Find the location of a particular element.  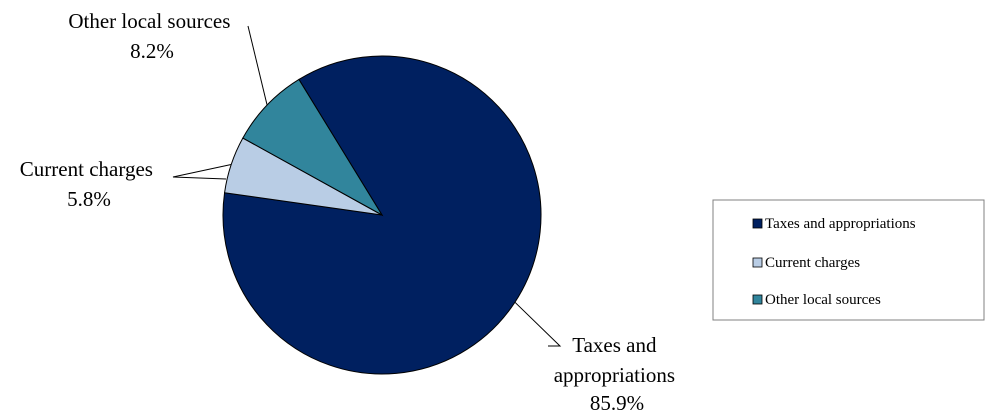

legend-entry-current-charges: Current charges is located at coordinates (806, 263).